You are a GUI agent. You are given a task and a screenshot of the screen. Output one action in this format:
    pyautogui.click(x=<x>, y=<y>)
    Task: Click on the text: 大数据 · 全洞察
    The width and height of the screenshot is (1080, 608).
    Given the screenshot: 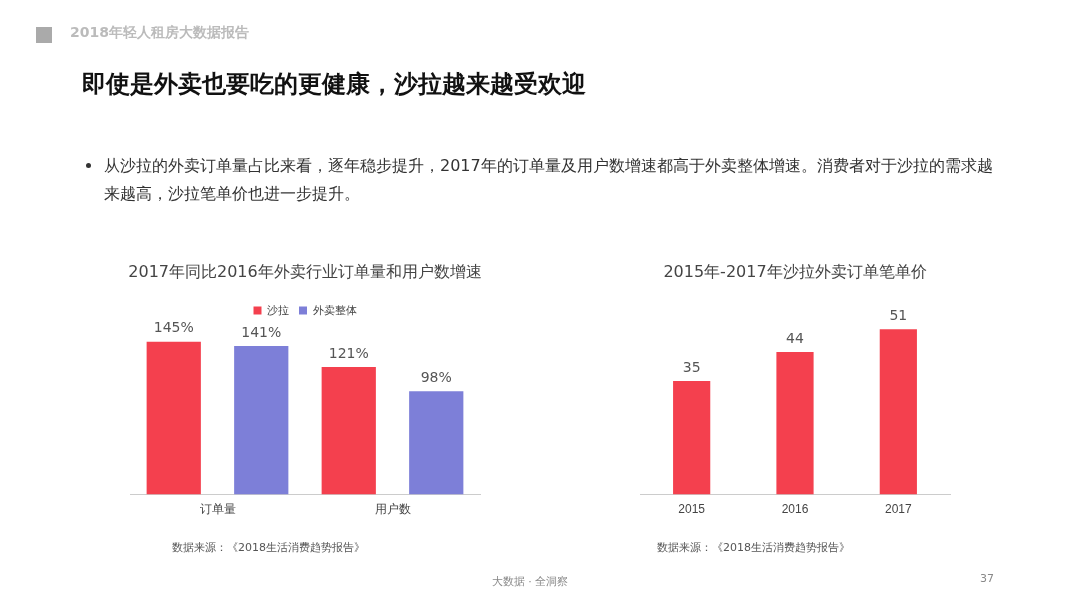 What is the action you would take?
    pyautogui.click(x=530, y=581)
    